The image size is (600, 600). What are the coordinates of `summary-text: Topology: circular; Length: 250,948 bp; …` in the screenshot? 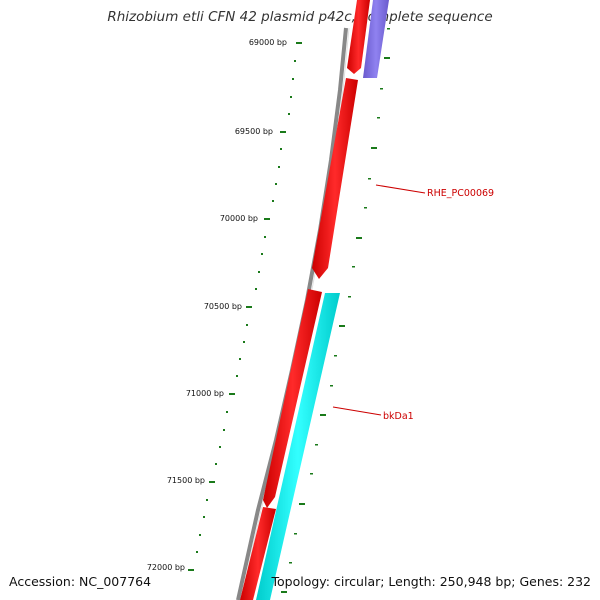 It's located at (431, 581).